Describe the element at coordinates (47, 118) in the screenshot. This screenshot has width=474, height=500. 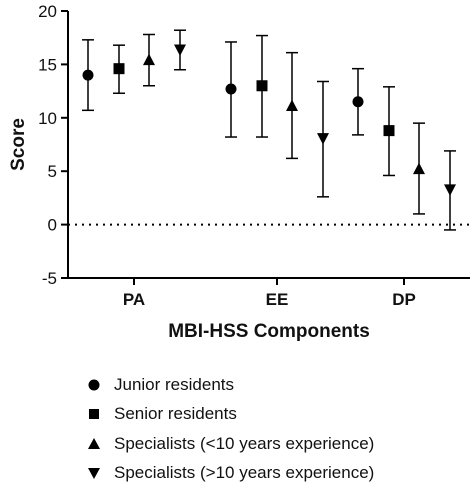
I see `y-tick-label: 10` at that location.